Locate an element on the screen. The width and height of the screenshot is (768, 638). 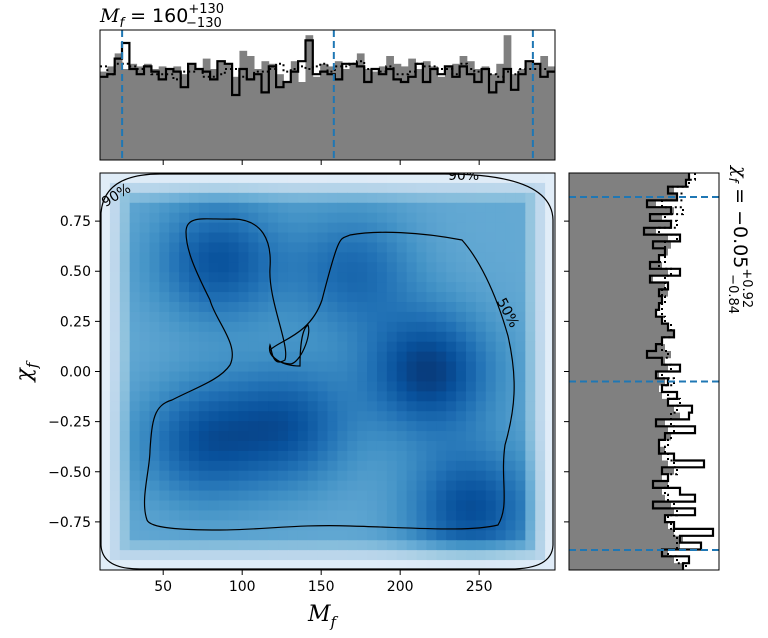
top-title-value: = 160 is located at coordinates (156, 16).